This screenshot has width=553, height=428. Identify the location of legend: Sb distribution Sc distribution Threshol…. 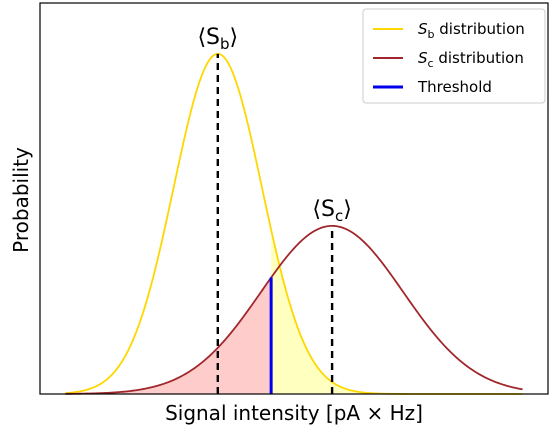
(454, 56).